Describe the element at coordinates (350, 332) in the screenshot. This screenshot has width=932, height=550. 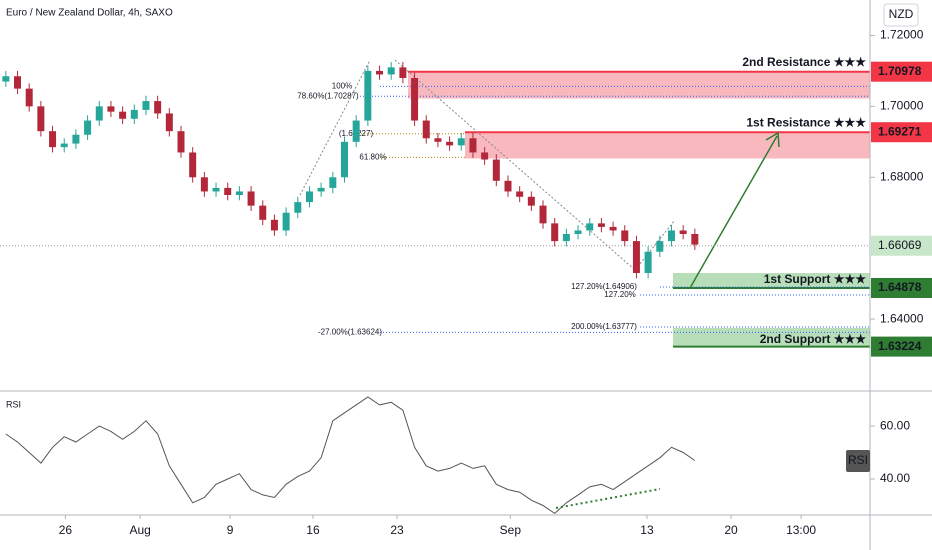
I see `fib-label: -27.00%(1.63624)` at that location.